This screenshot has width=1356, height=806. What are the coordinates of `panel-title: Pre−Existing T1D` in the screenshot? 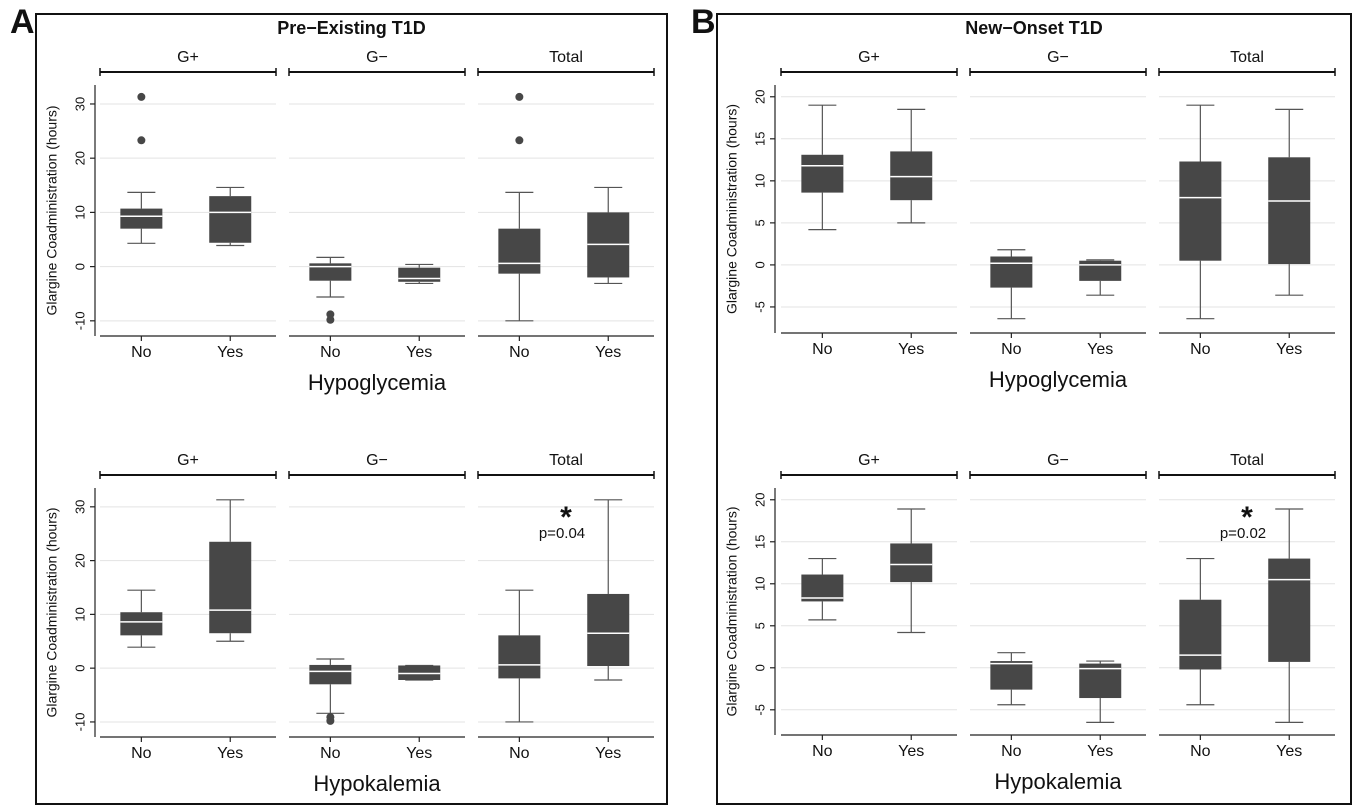 It's located at (351, 28).